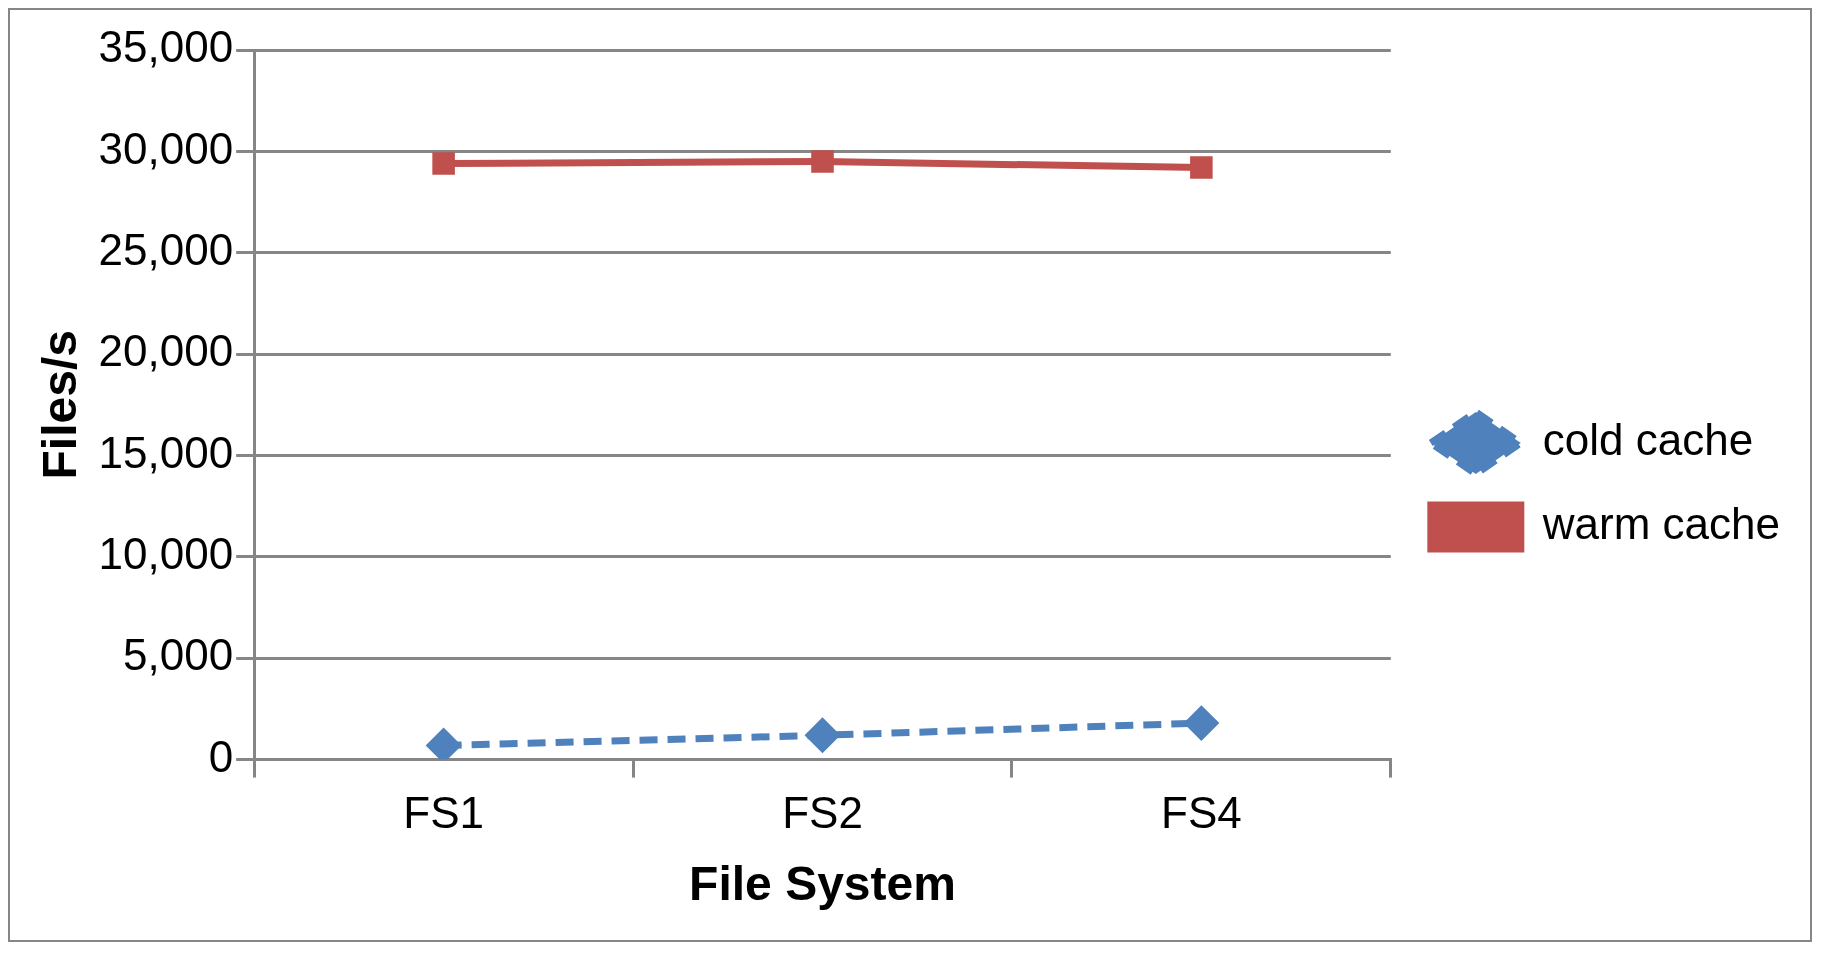 Image resolution: width=1844 pixels, height=966 pixels. I want to click on y-axis-title: Files/s, so click(60, 405).